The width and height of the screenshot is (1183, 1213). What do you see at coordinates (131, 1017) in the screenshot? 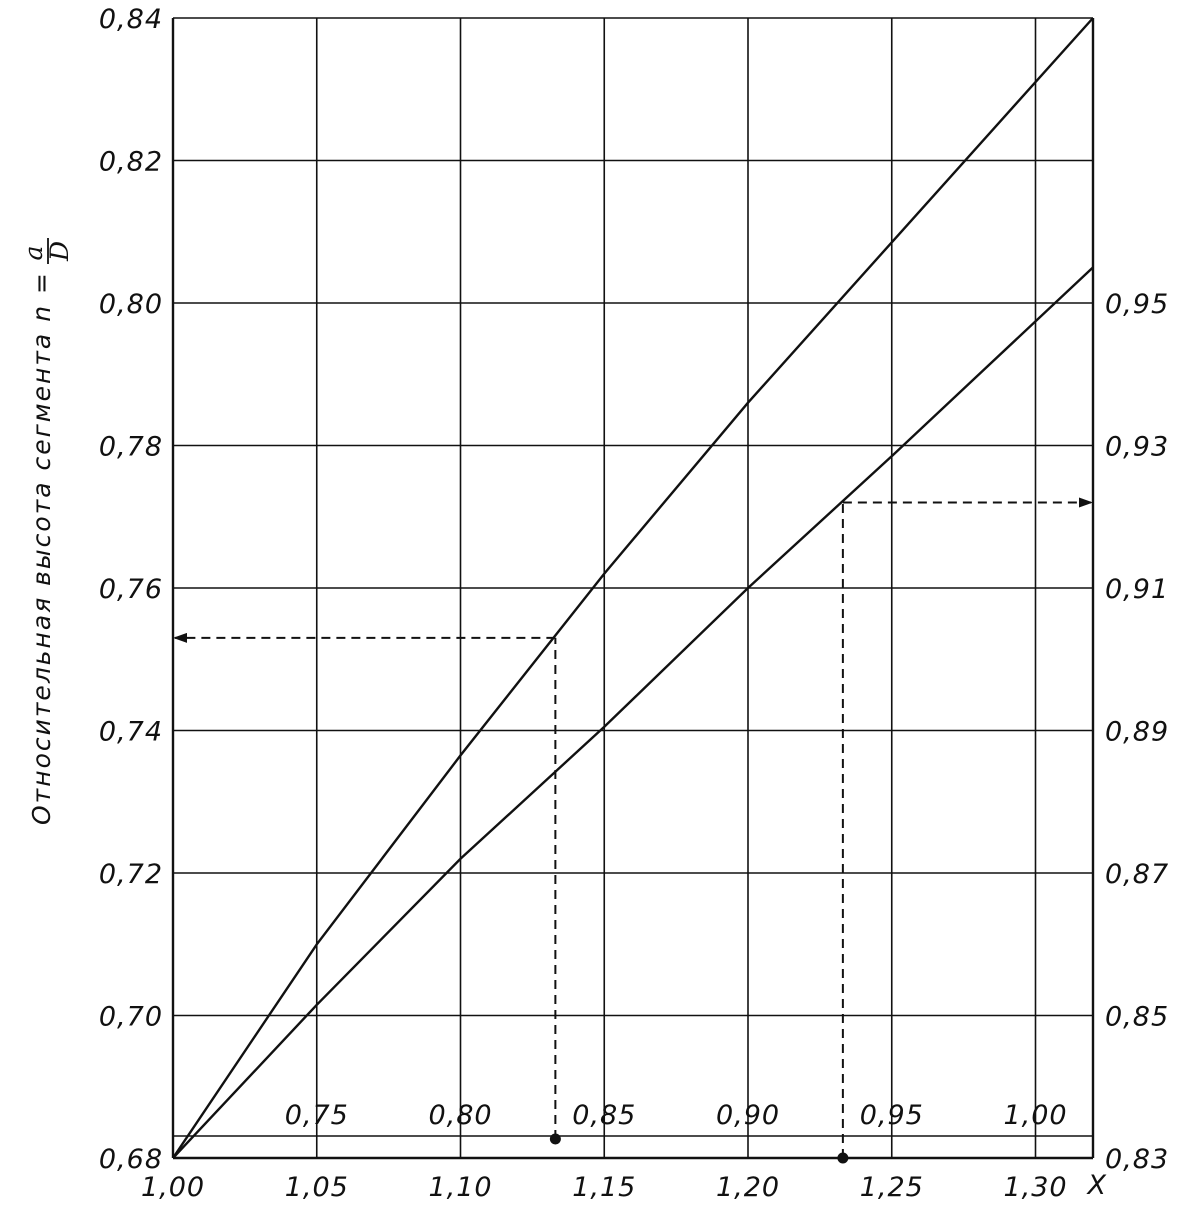
I see `y-left-tick-label: 0,70` at bounding box center [131, 1017].